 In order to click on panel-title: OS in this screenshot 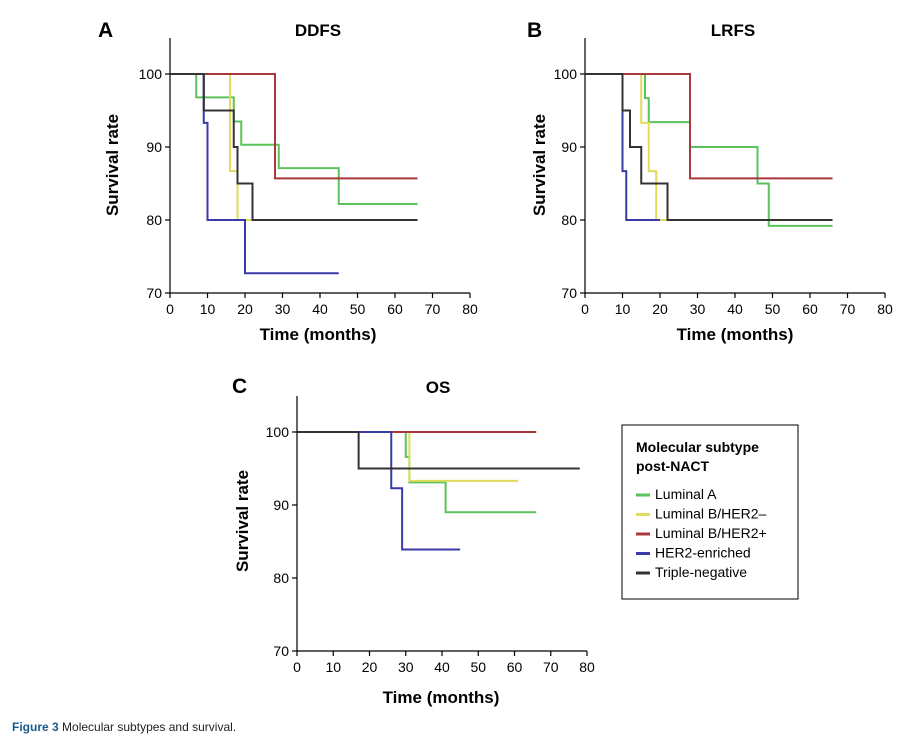, I will do `click(438, 387)`.